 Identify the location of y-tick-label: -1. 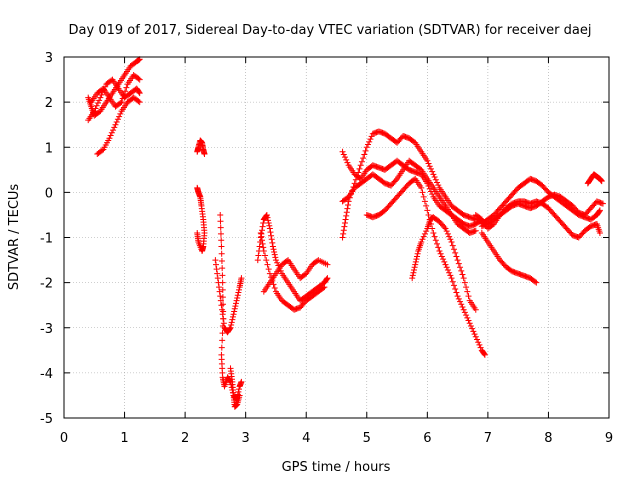
(46, 239).